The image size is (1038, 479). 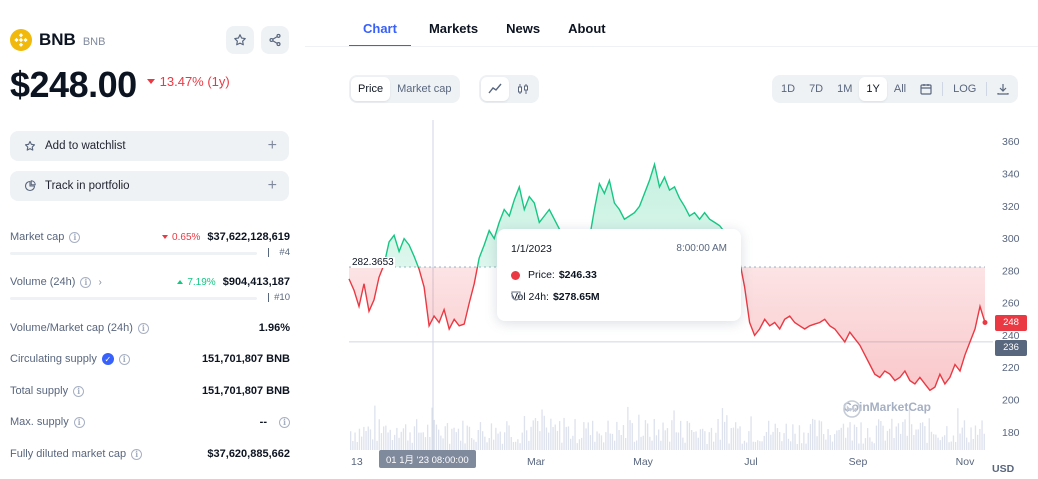 I want to click on bnb-logo-icon, so click(x=21, y=40).